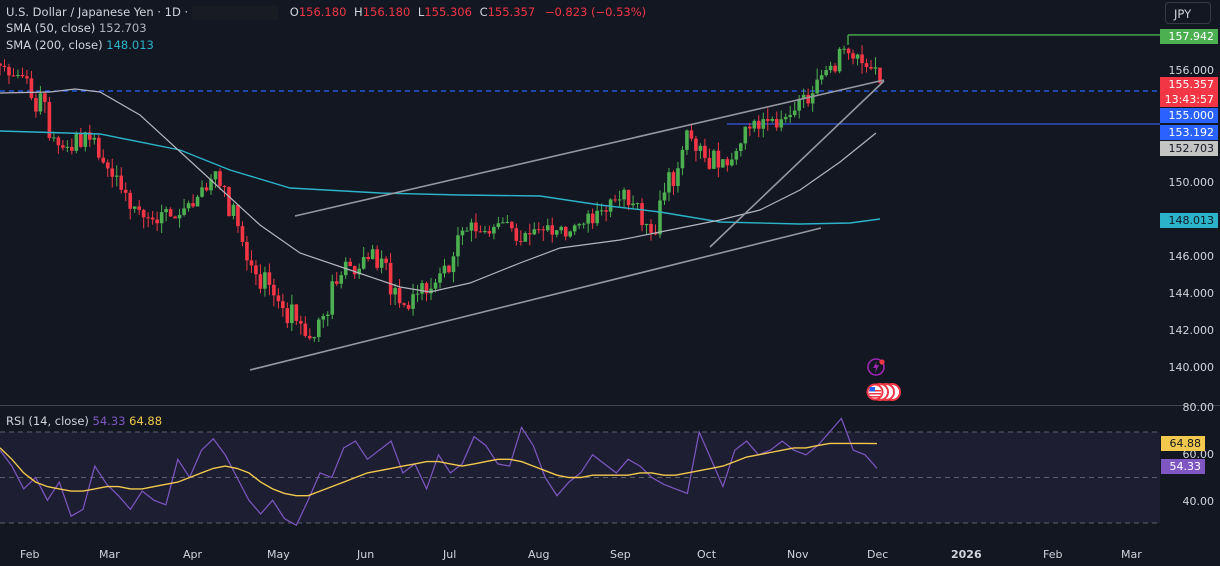 This screenshot has height=566, width=1220. I want to click on us-flag-event-icon, so click(884, 393).